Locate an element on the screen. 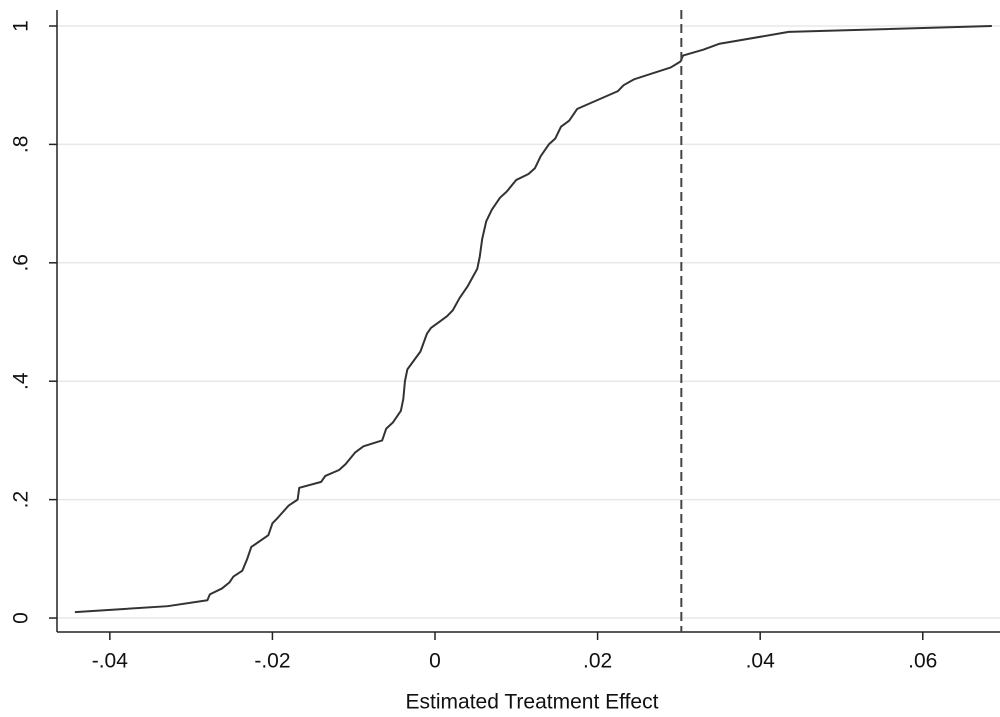 The image size is (1000, 717). y-tick-label: .6 is located at coordinates (21, 263).